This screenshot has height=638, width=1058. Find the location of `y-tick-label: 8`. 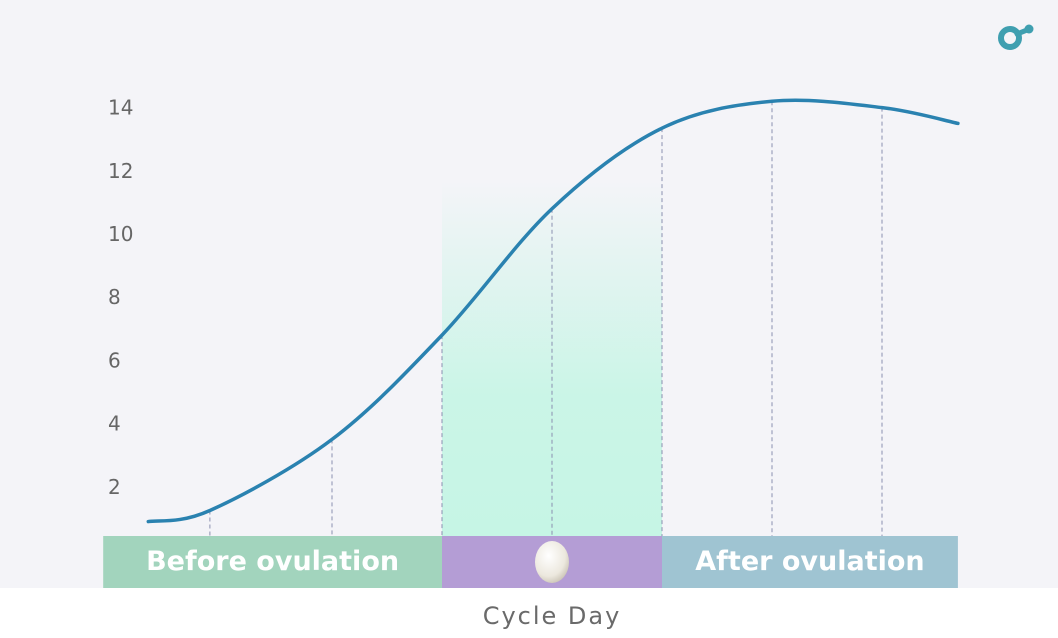

y-tick-label: 8 is located at coordinates (114, 297).